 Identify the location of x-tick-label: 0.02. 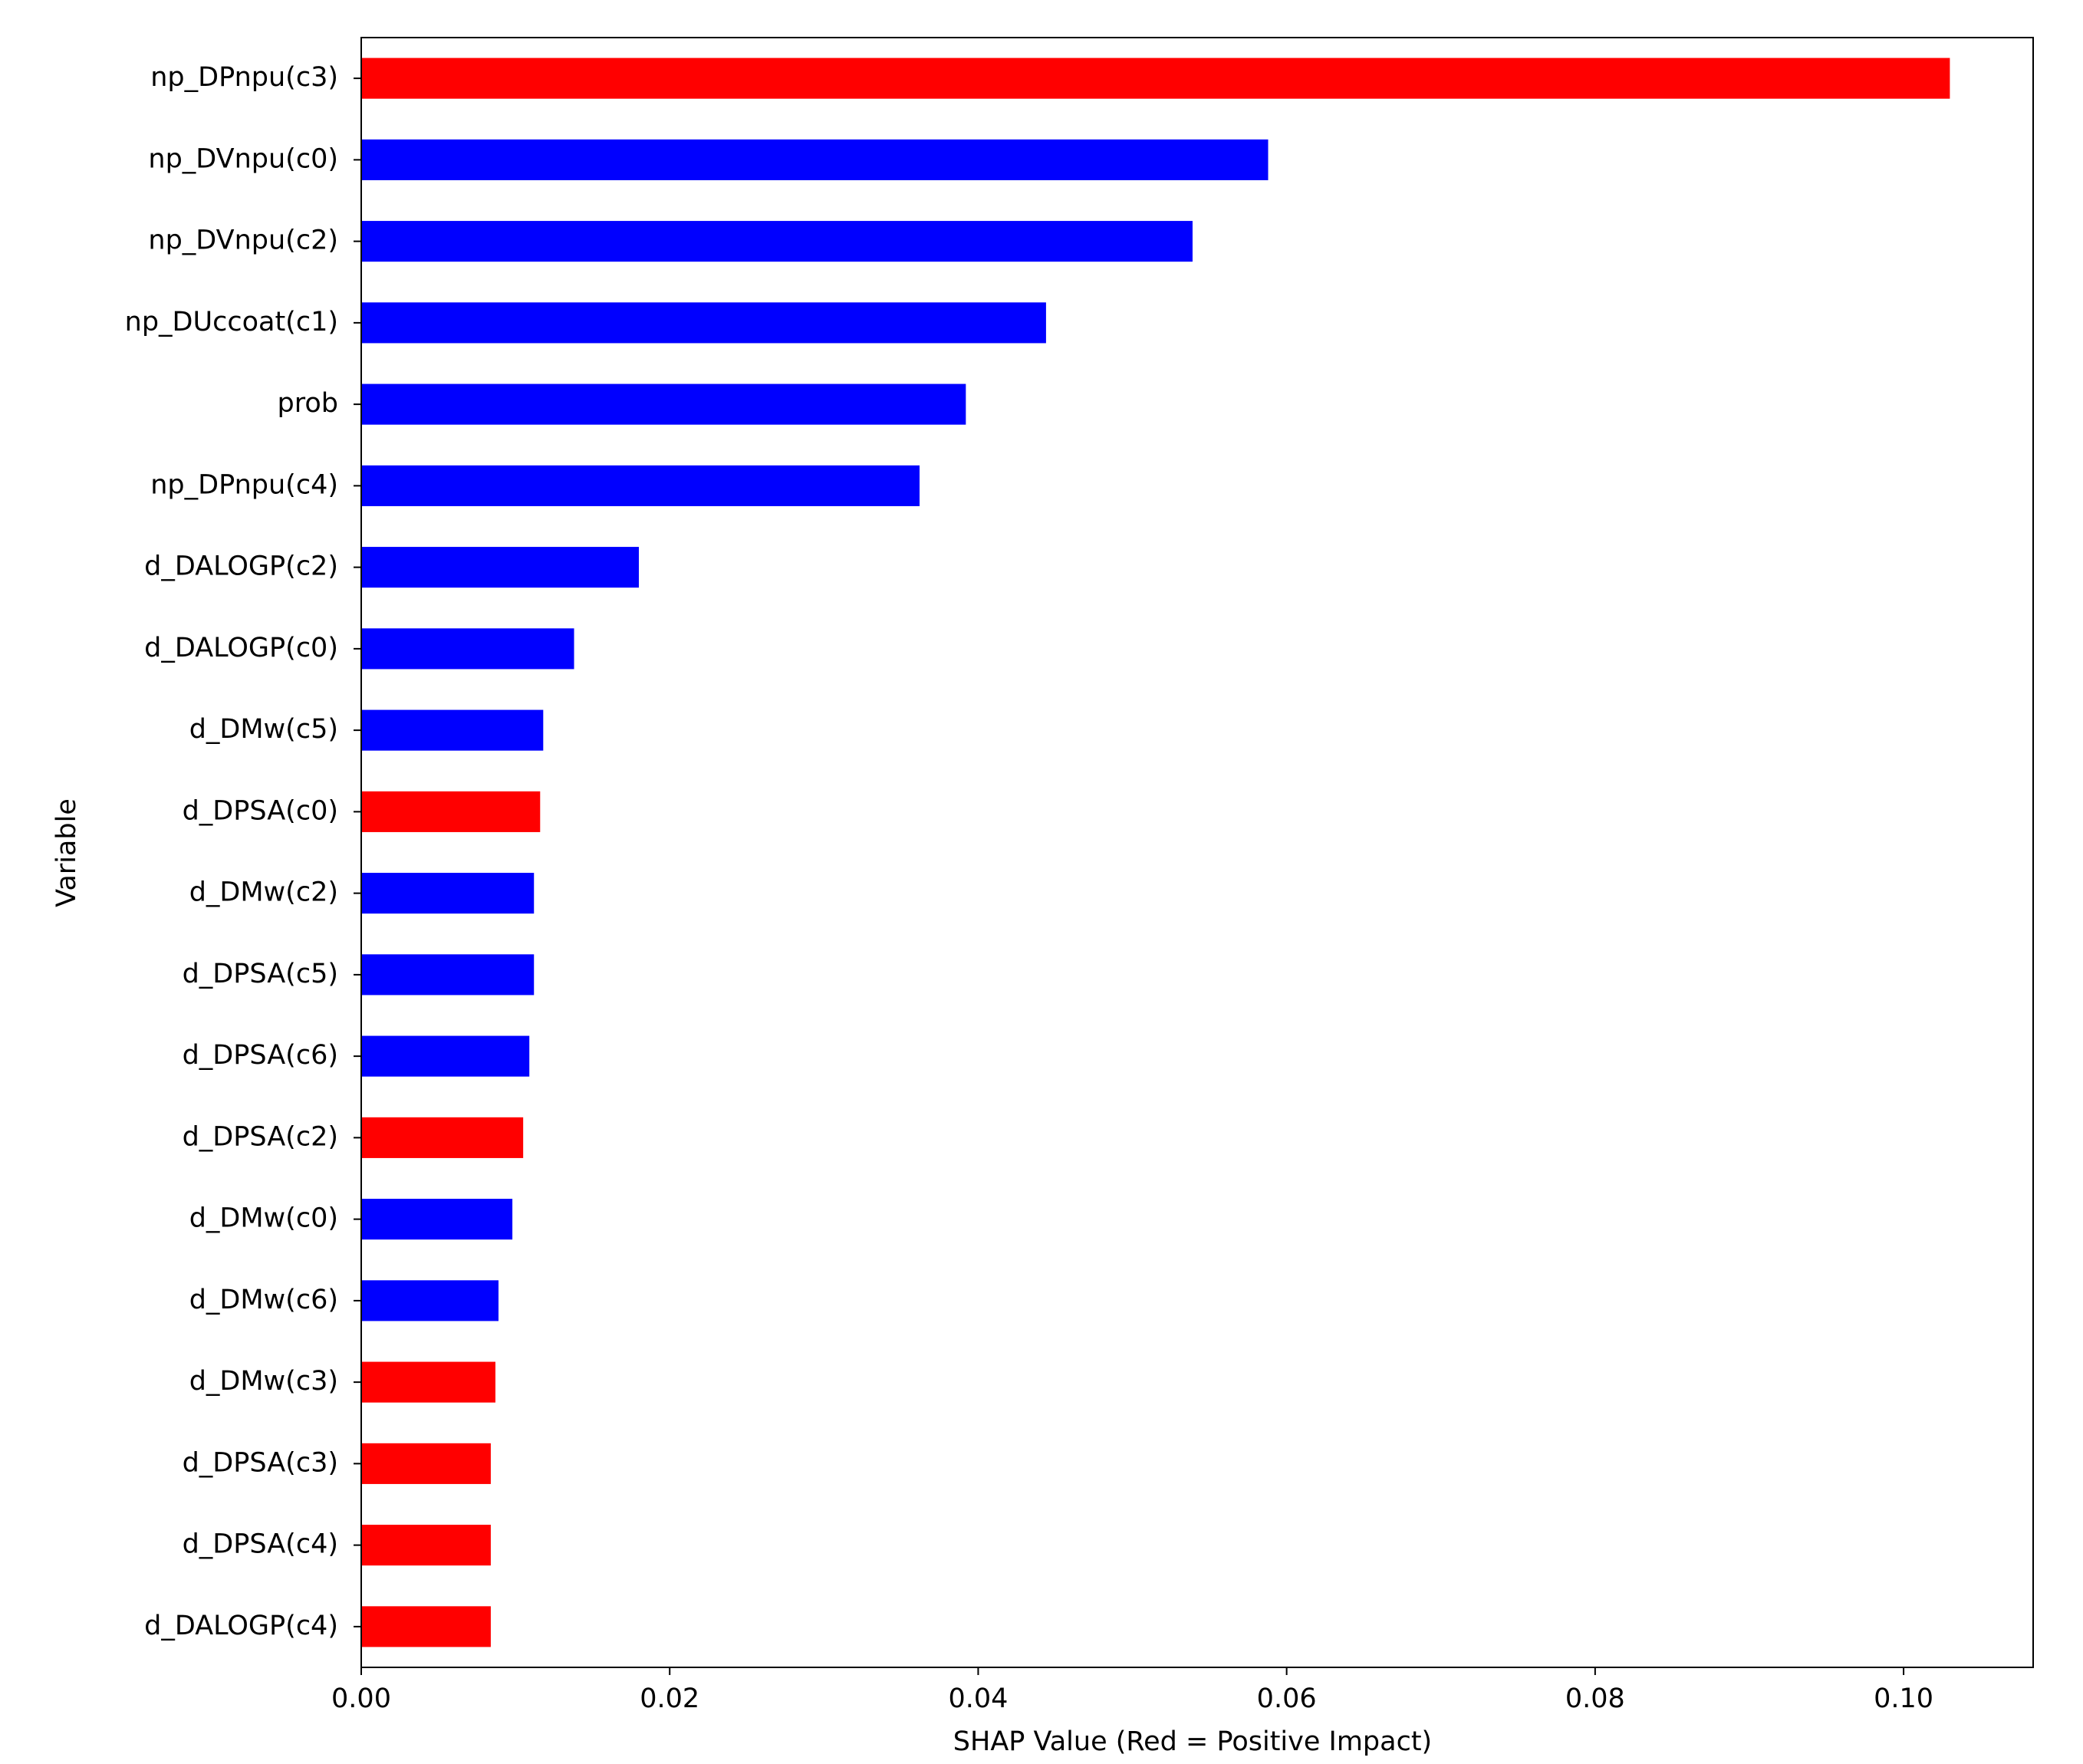
(669, 1698).